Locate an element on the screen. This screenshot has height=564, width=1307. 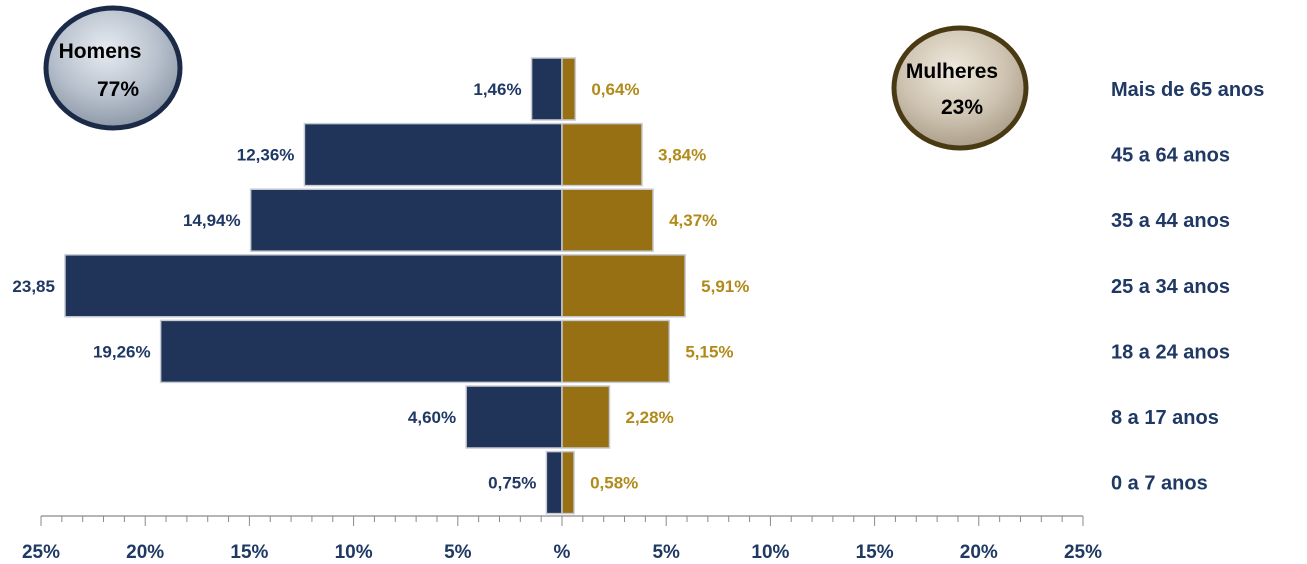
x-tick-label-1: 20% is located at coordinates (145, 552).